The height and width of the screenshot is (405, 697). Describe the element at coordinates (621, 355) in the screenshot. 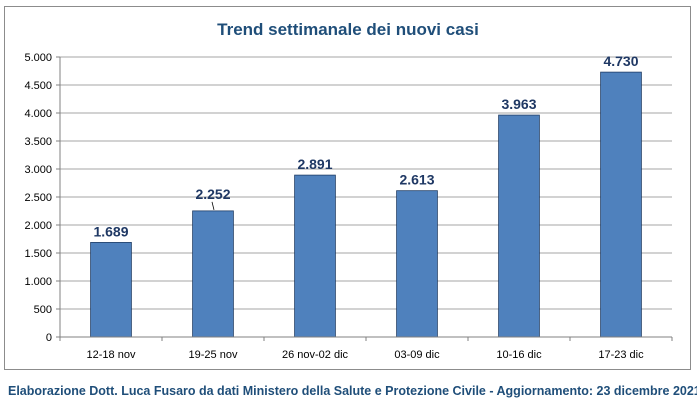

I see `x-tick-label: 17-23 dic` at that location.